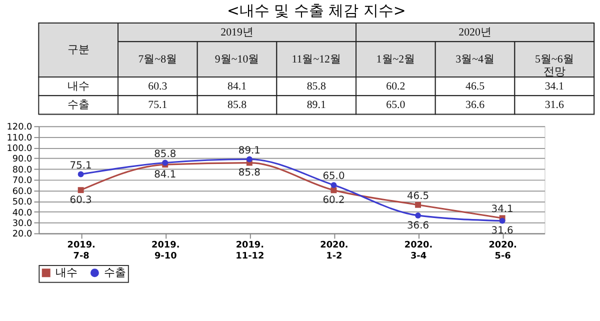  What do you see at coordinates (475, 32) in the screenshot?
I see `text: 2020년` at bounding box center [475, 32].